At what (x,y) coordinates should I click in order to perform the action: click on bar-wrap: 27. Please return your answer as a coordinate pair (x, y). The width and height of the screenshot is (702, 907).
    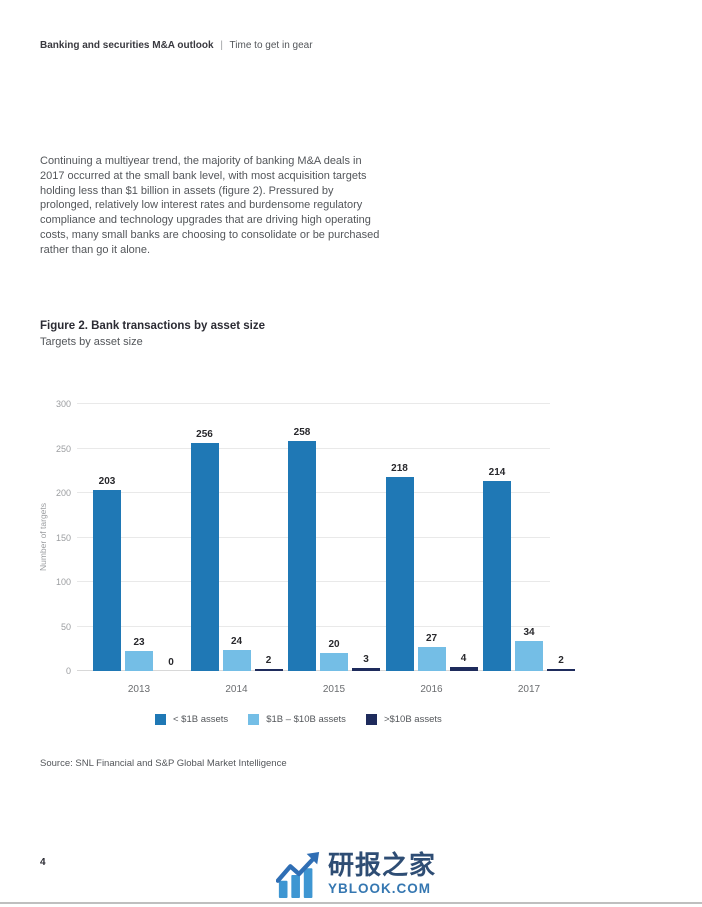
    Looking at the image, I should click on (431, 652).